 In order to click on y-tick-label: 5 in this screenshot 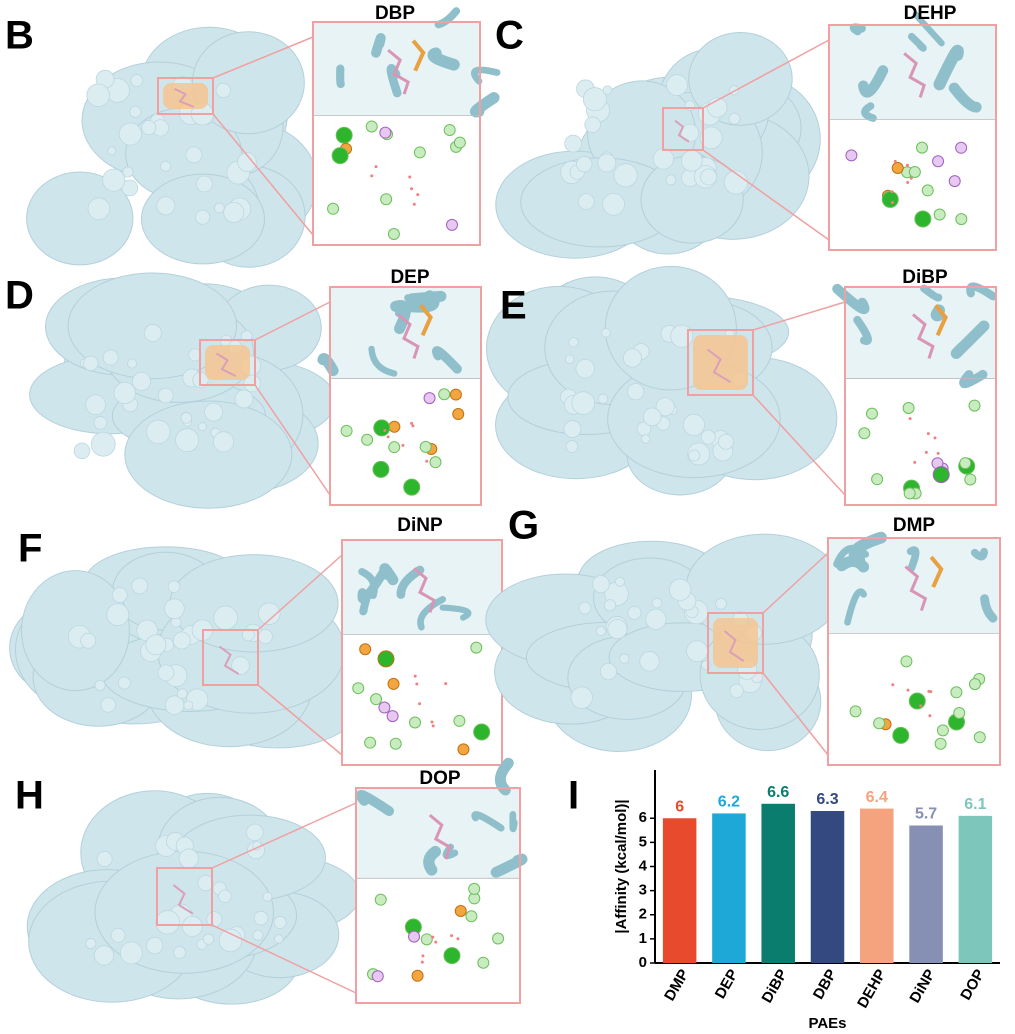, I will do `click(643, 841)`.